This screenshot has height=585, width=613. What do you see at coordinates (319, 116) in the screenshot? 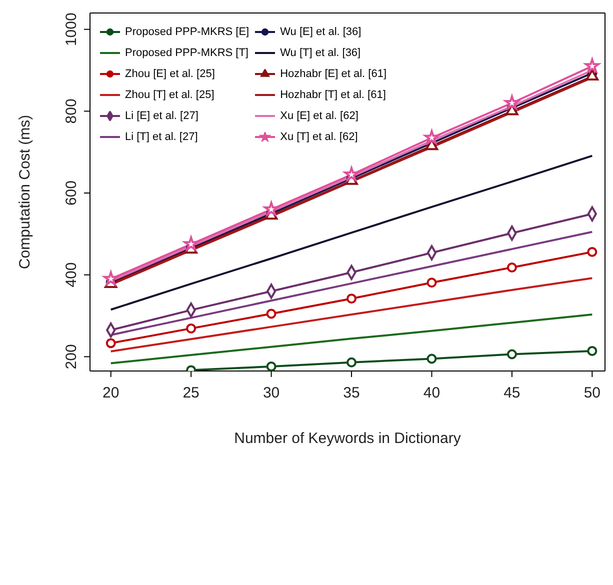
I see `legend-label: Xu [E] et al. [62]` at bounding box center [319, 116].